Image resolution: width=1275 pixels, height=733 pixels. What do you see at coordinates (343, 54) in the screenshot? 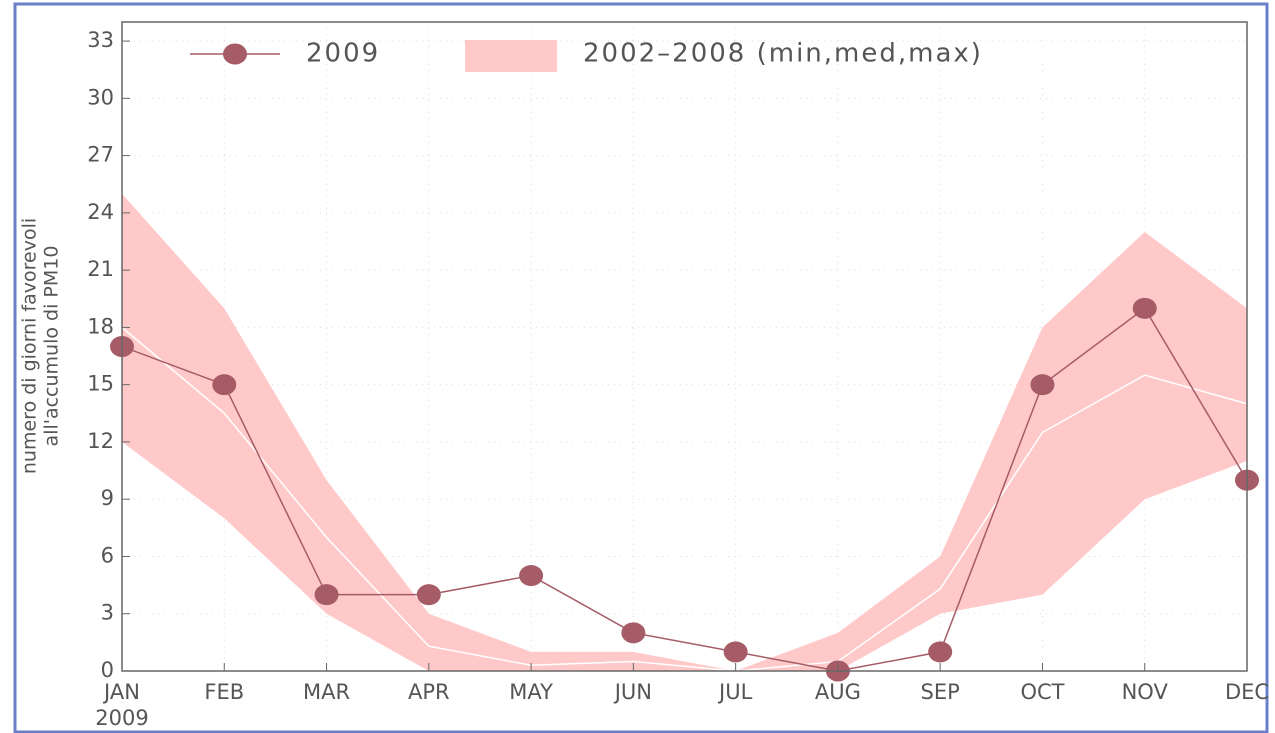
I see `legend-label: 2009` at bounding box center [343, 54].